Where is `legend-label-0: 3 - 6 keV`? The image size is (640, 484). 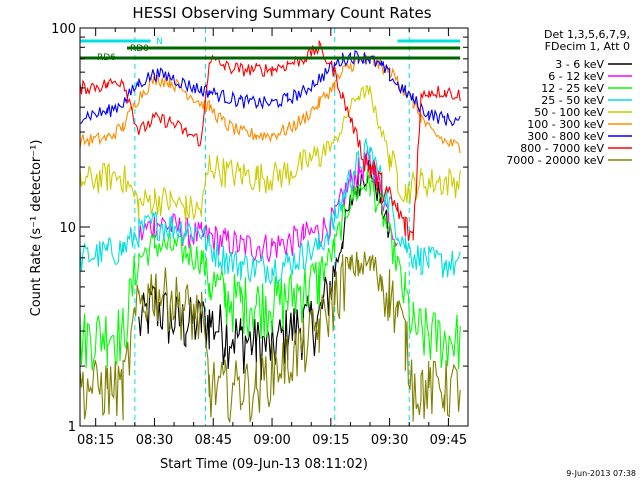
legend-label-0: 3 - 6 keV is located at coordinates (579, 64).